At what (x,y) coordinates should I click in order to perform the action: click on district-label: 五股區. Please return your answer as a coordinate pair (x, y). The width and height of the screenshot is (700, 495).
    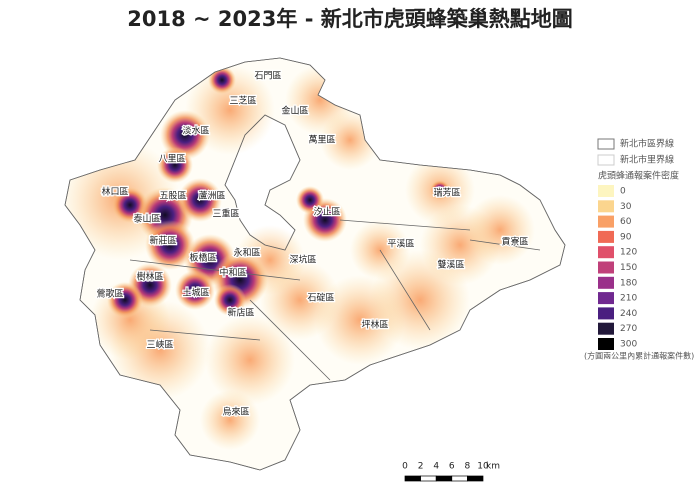
    Looking at the image, I should click on (172, 196).